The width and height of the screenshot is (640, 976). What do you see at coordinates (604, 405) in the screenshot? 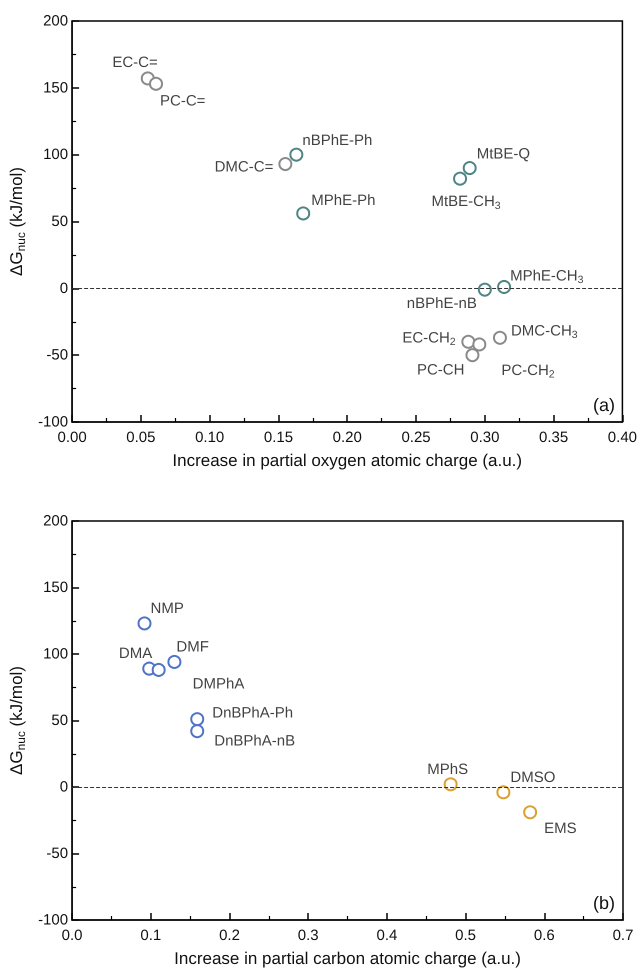
I see `annotation: (a)` at bounding box center [604, 405].